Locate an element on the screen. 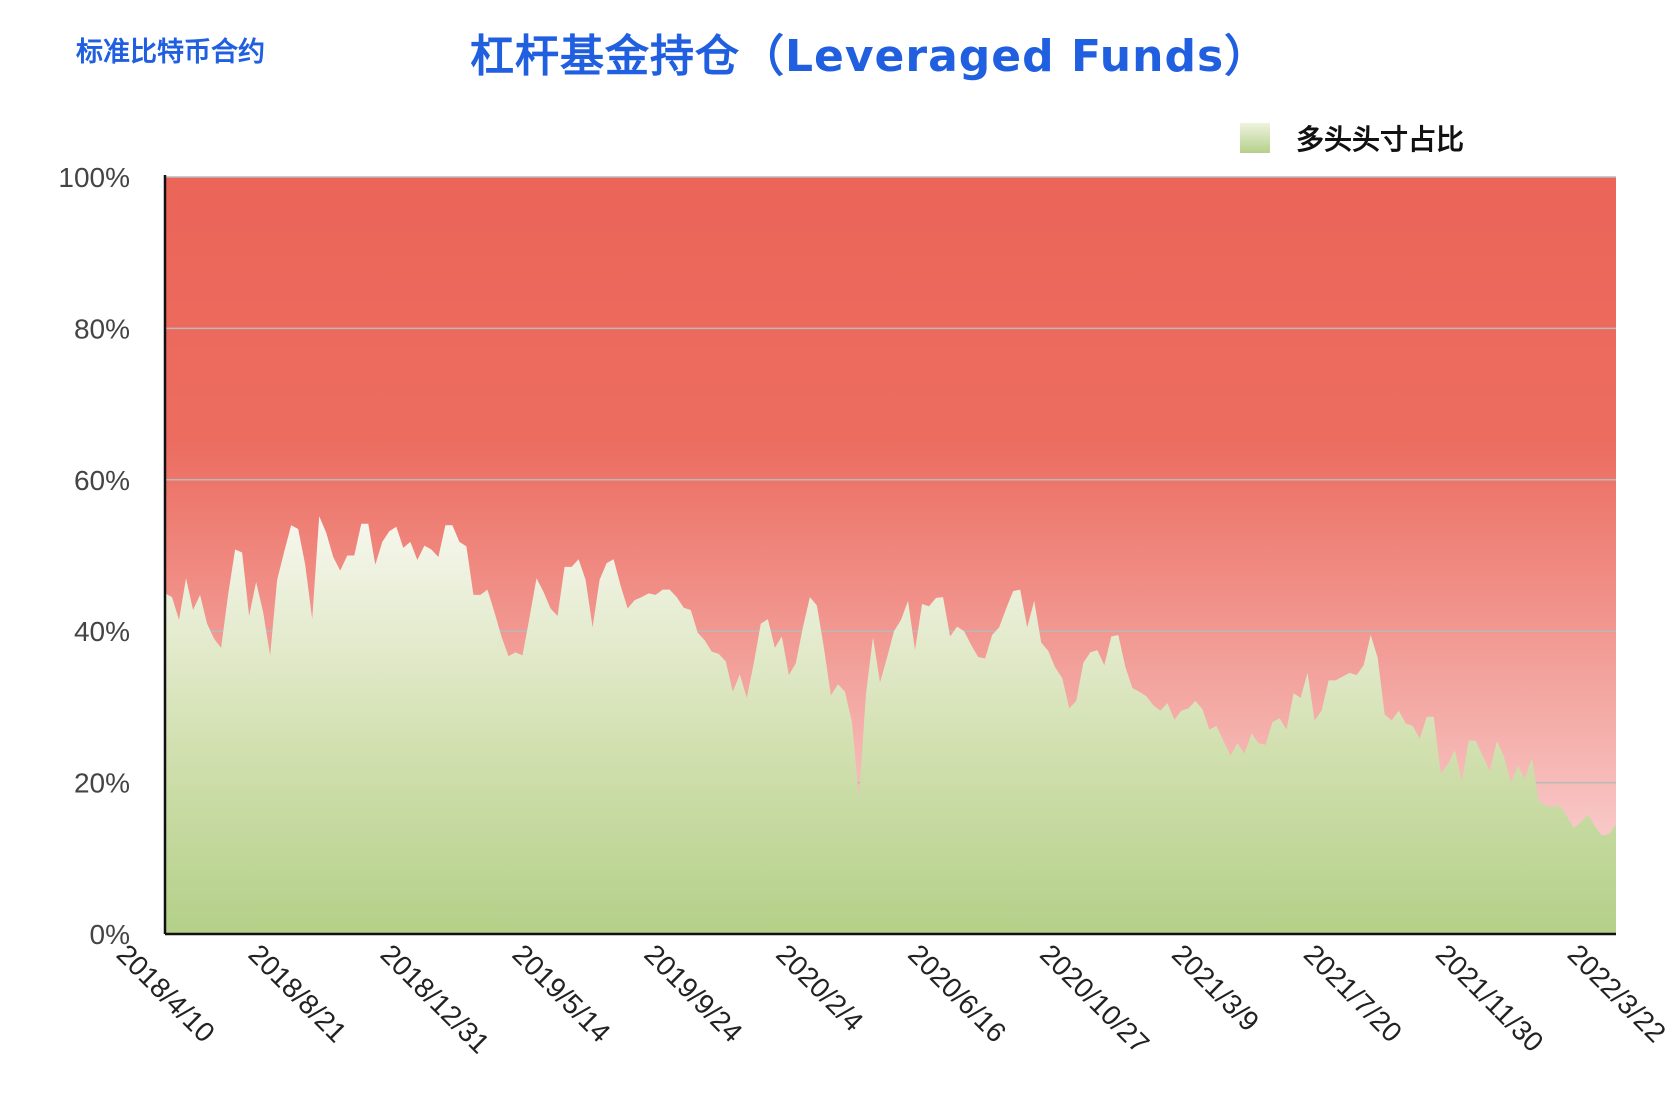 The width and height of the screenshot is (1678, 1096). legend: 多头头寸占比 is located at coordinates (1352, 138).